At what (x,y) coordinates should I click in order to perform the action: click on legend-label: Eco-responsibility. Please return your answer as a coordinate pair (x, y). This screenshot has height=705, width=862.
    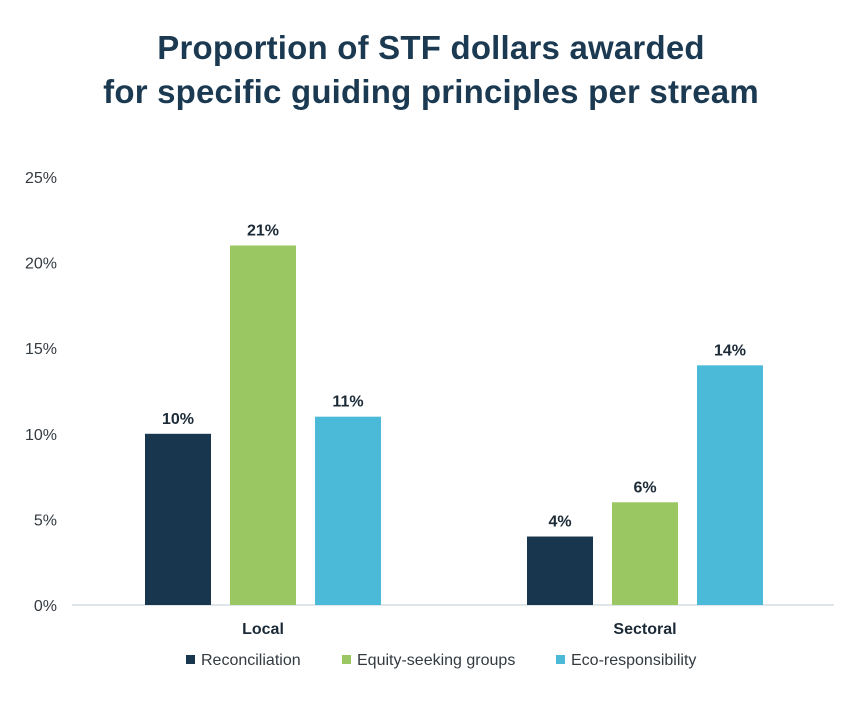
    Looking at the image, I should click on (633, 660).